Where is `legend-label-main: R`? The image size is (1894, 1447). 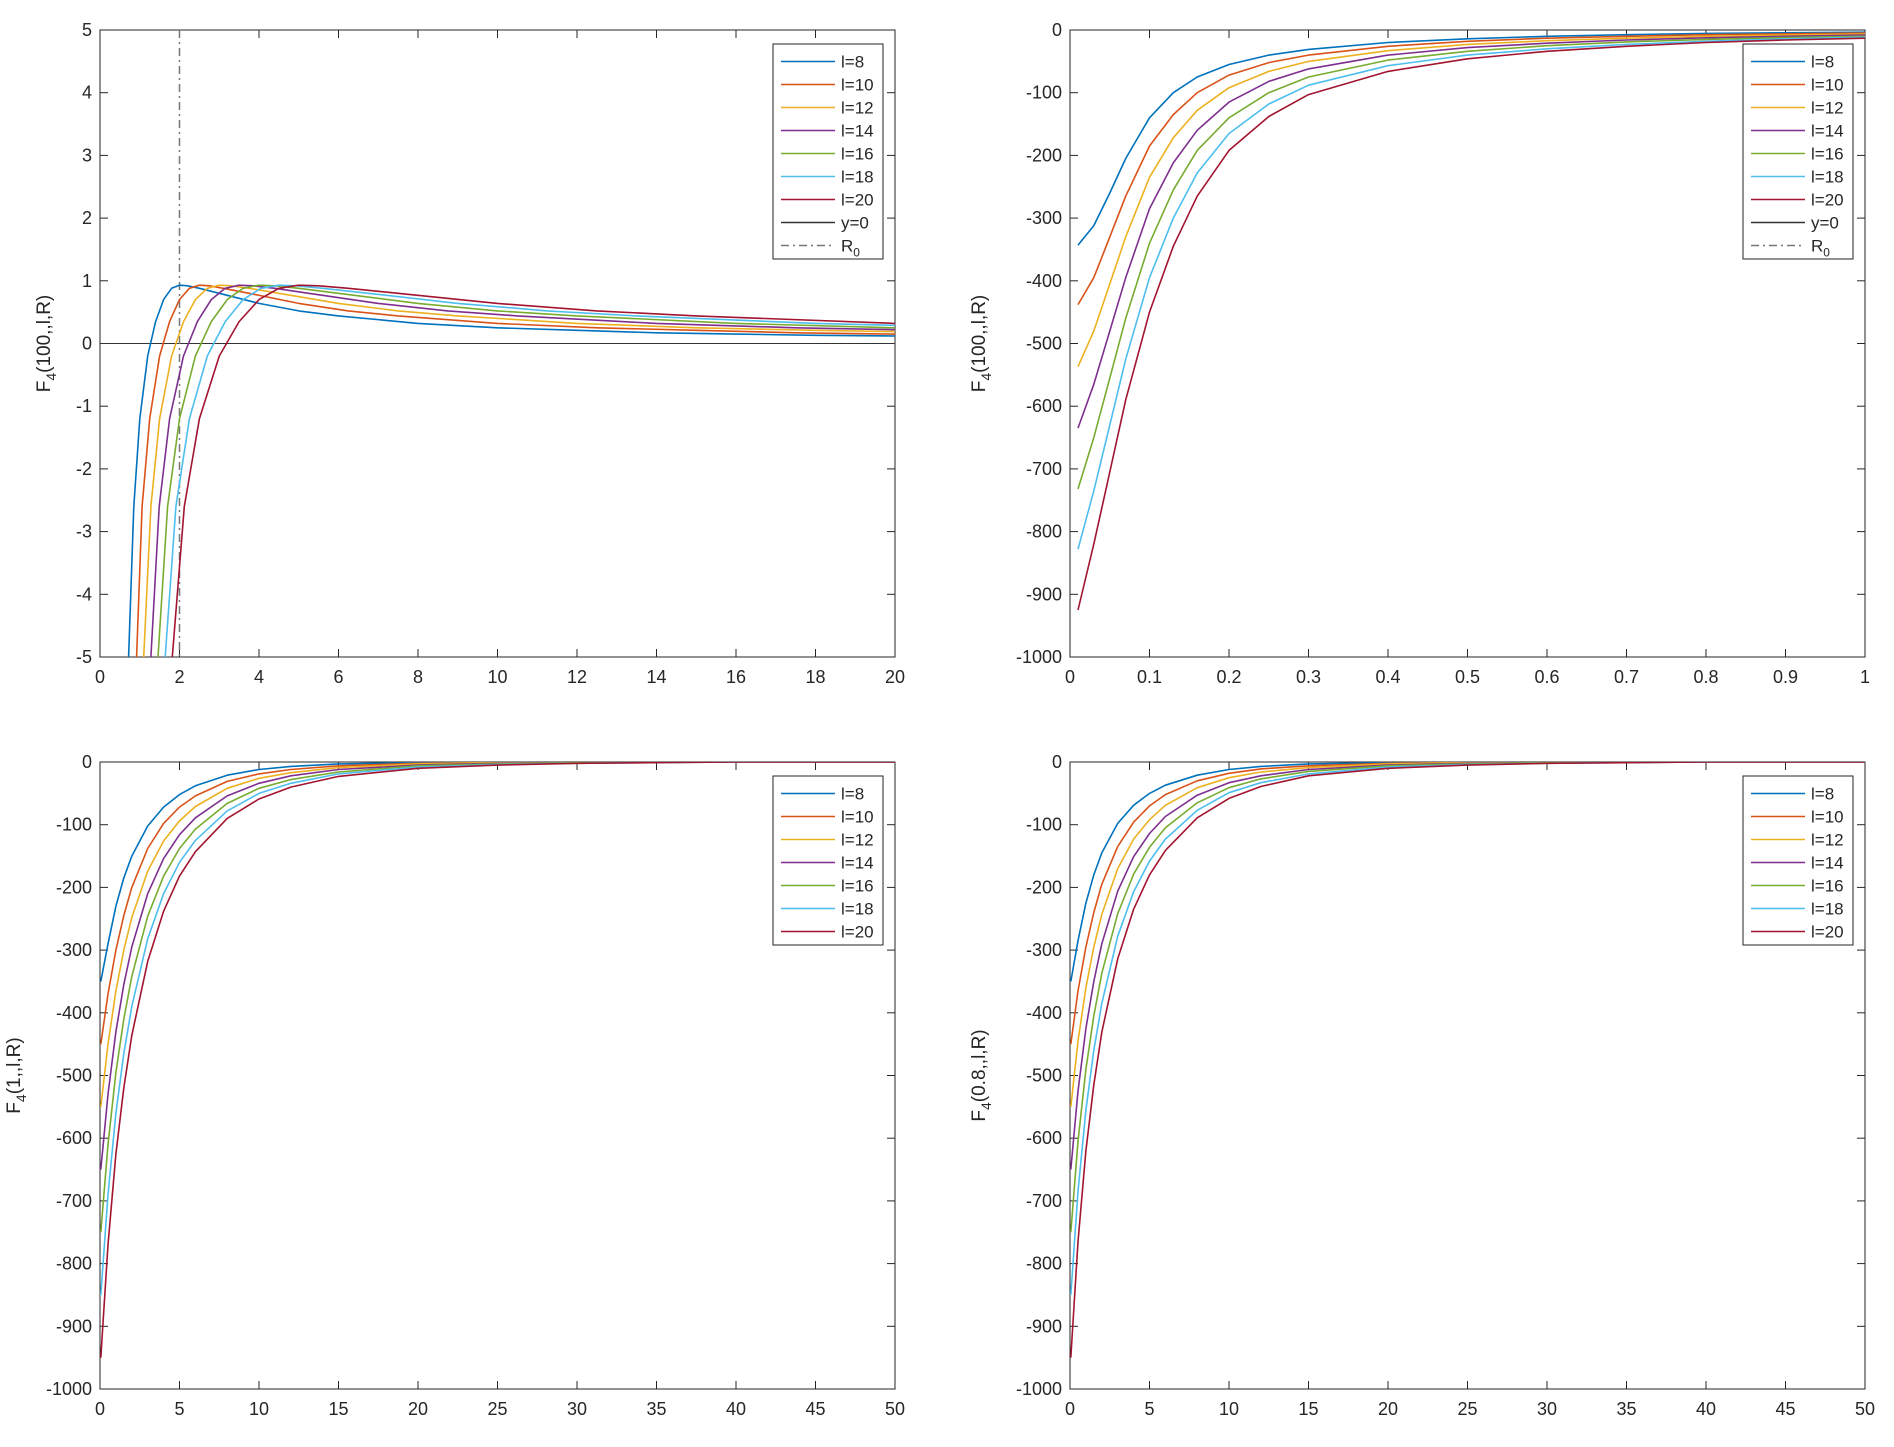
legend-label-main: R is located at coordinates (847, 246).